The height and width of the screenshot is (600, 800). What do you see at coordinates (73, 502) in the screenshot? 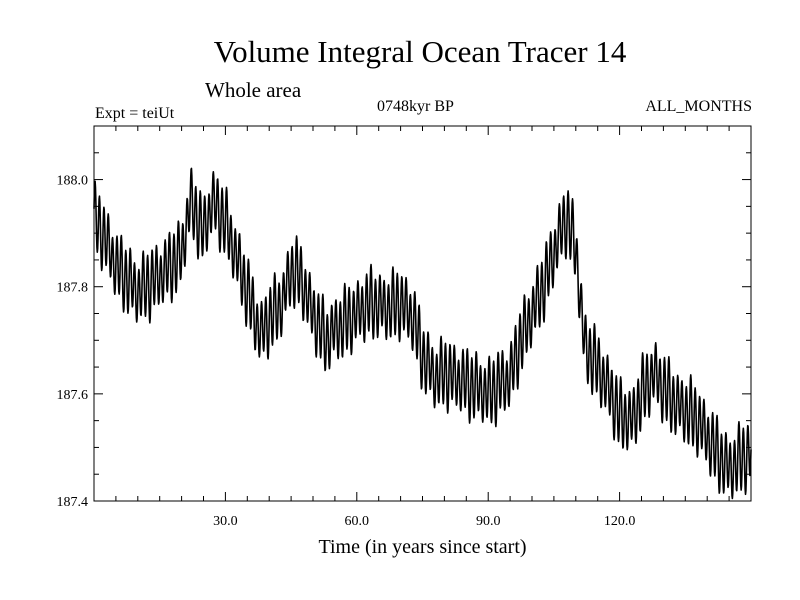
I see `y-tick-label: 187.4` at bounding box center [73, 502].